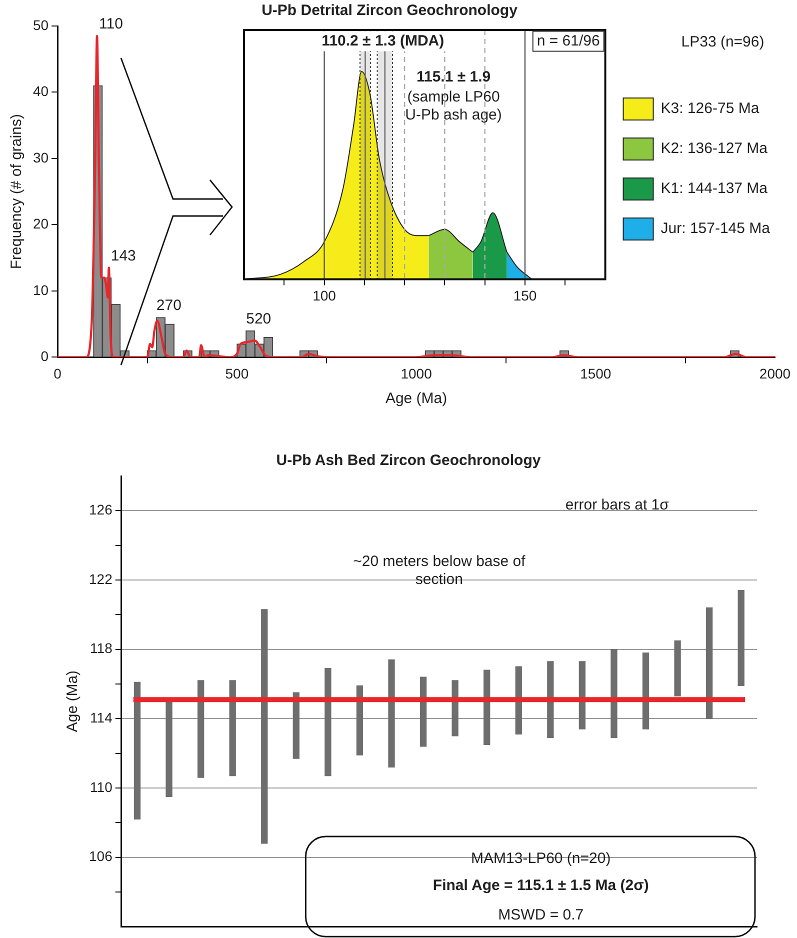  I want to click on annotation: MAM13-LP60 (n=20), so click(541, 859).